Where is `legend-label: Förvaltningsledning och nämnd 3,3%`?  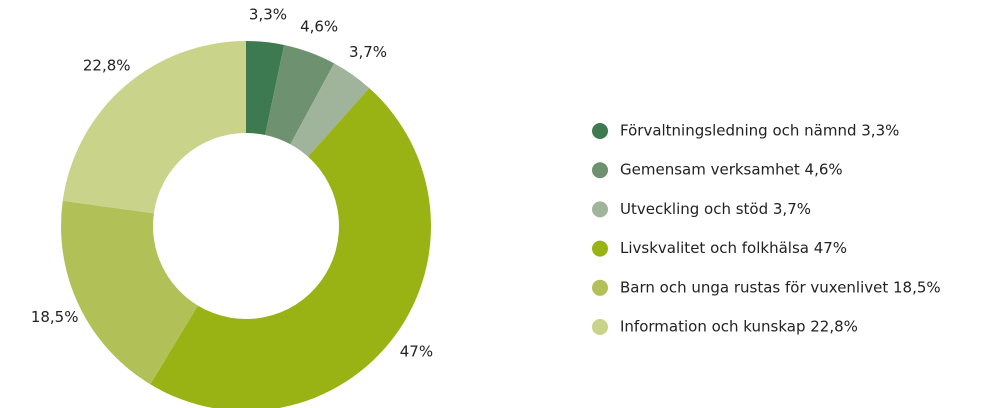 legend-label: Förvaltningsledning och nämnd 3,3% is located at coordinates (759, 131).